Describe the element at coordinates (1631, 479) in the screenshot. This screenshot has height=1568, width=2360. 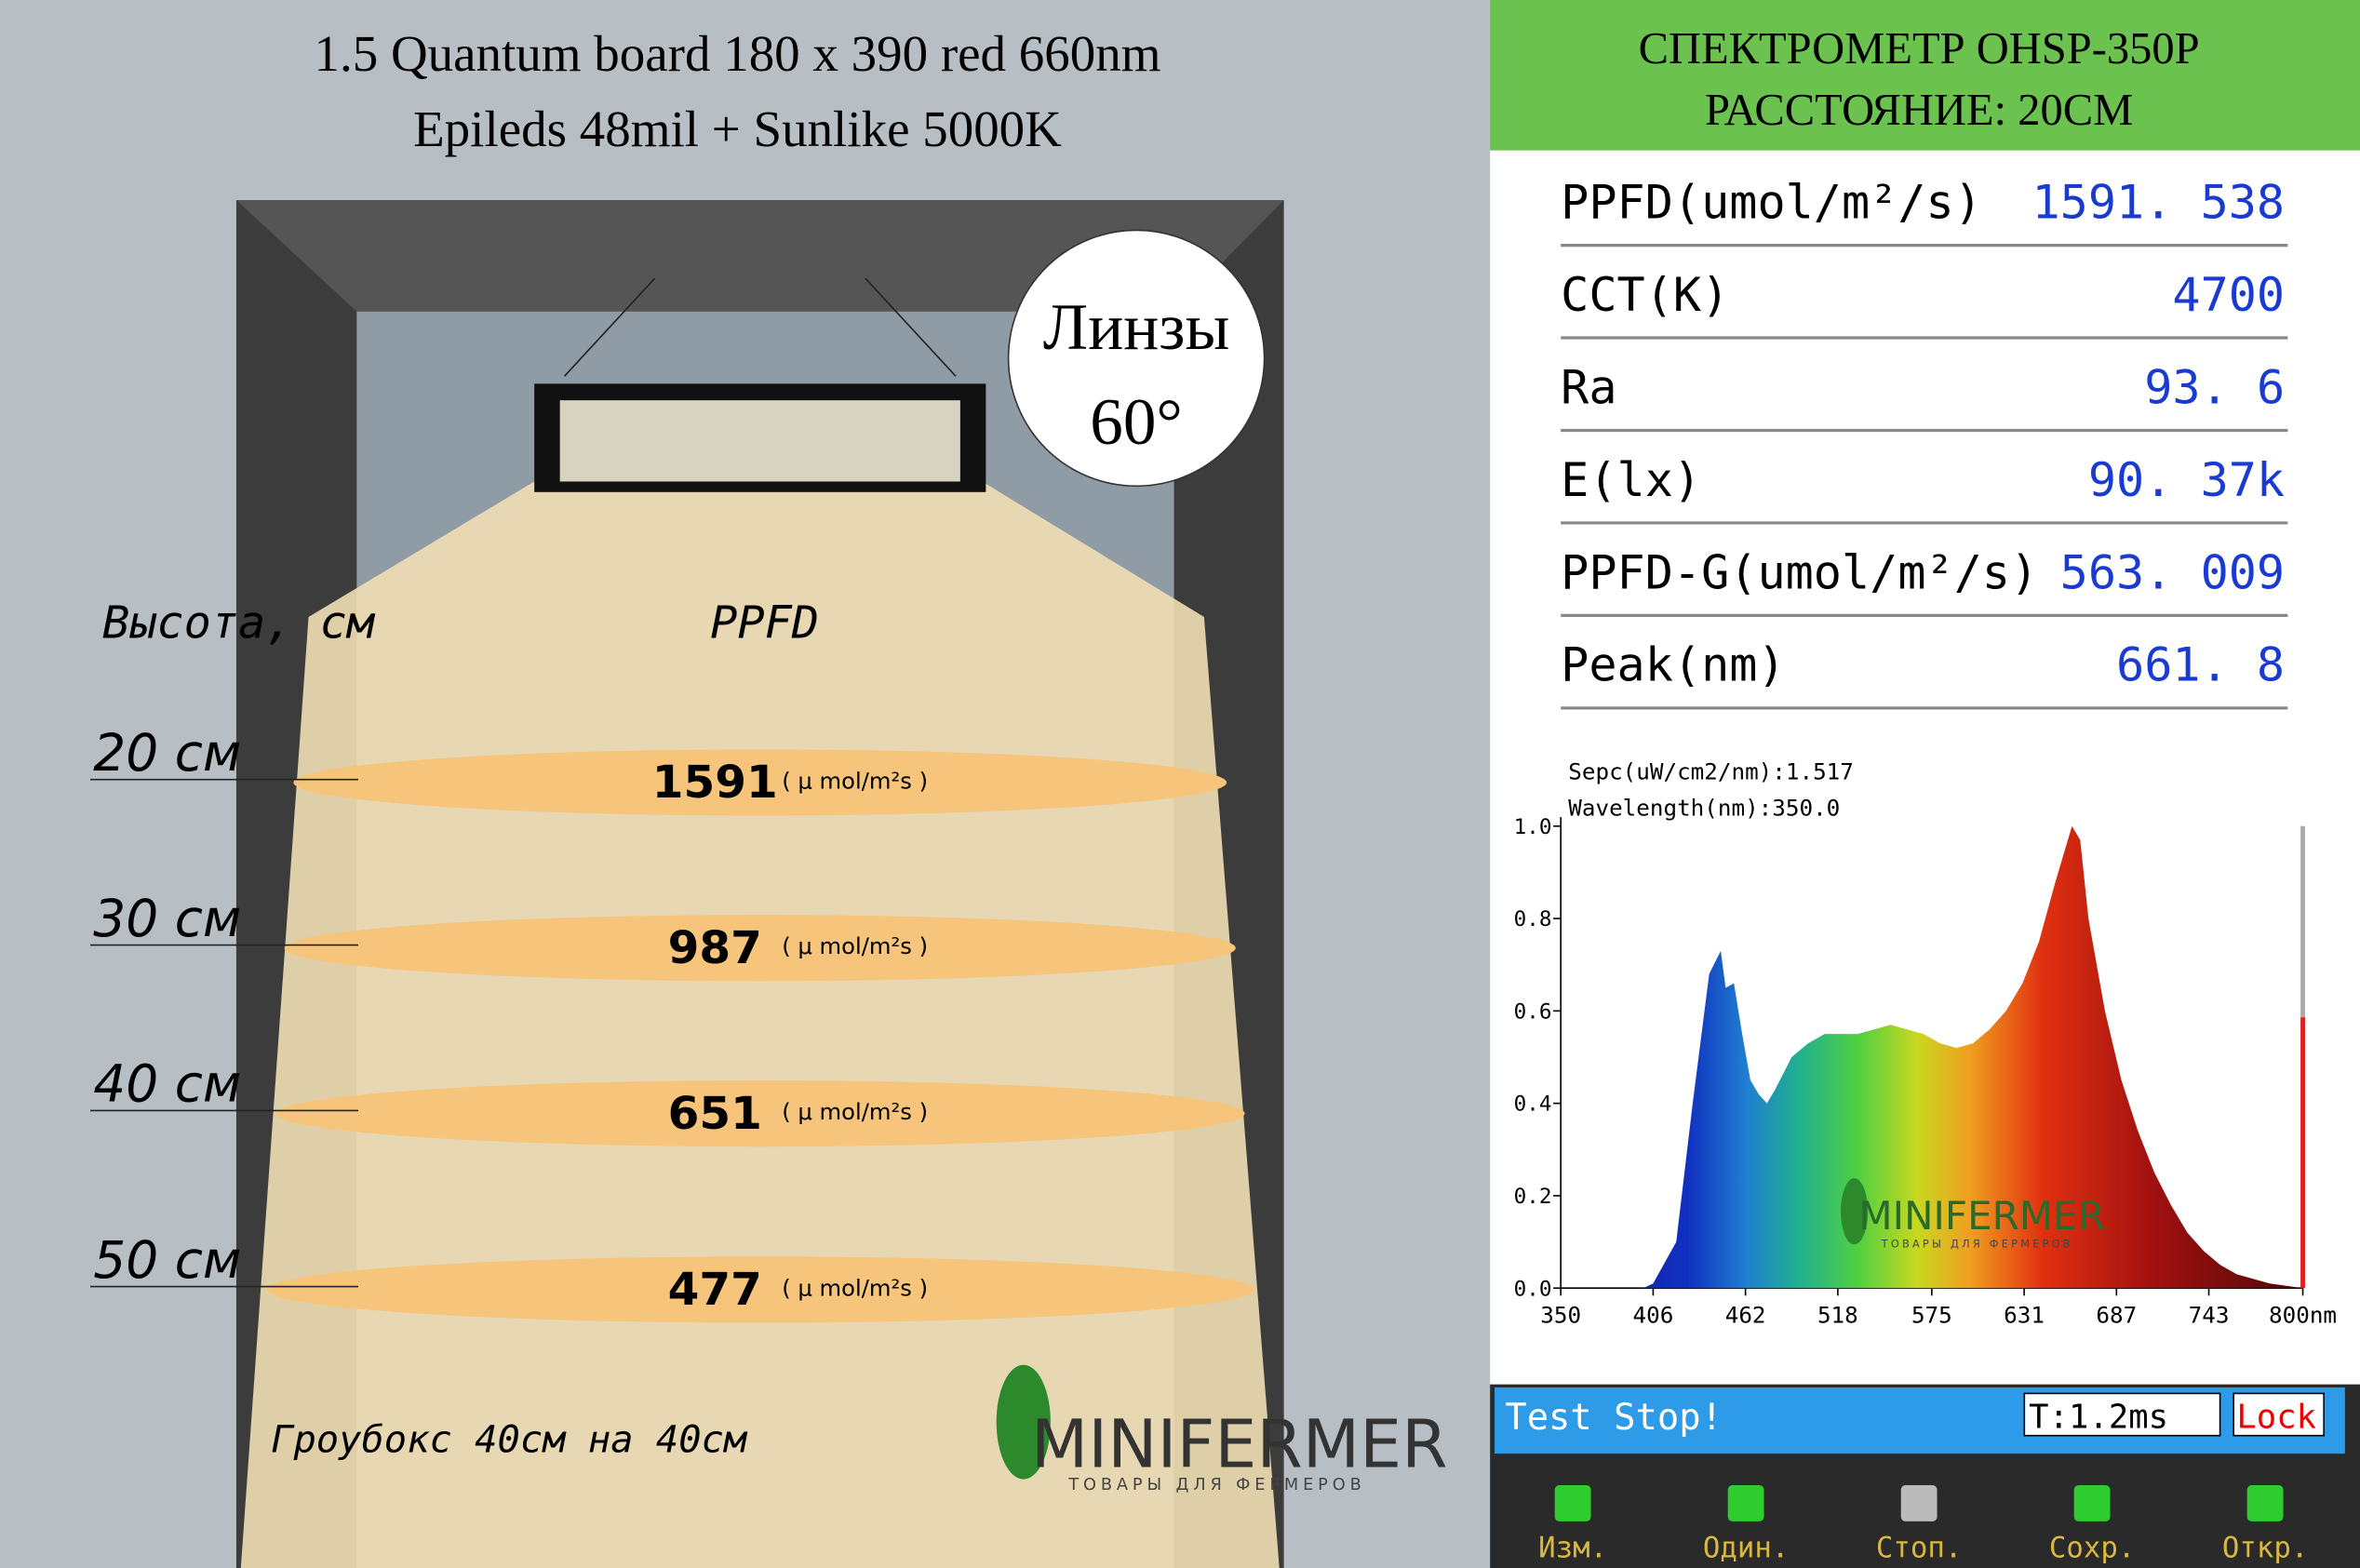
I see `row-label: E(lx)` at that location.